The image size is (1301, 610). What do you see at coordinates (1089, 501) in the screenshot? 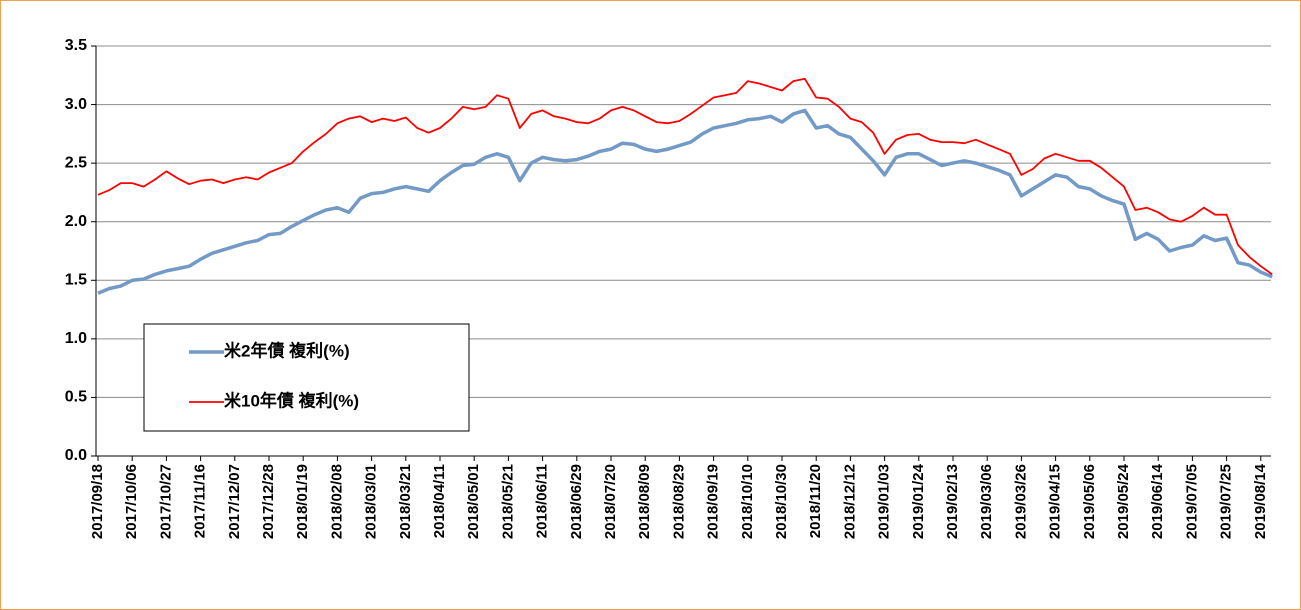
I see `x-tick-label: 2019/05/06` at bounding box center [1089, 501].